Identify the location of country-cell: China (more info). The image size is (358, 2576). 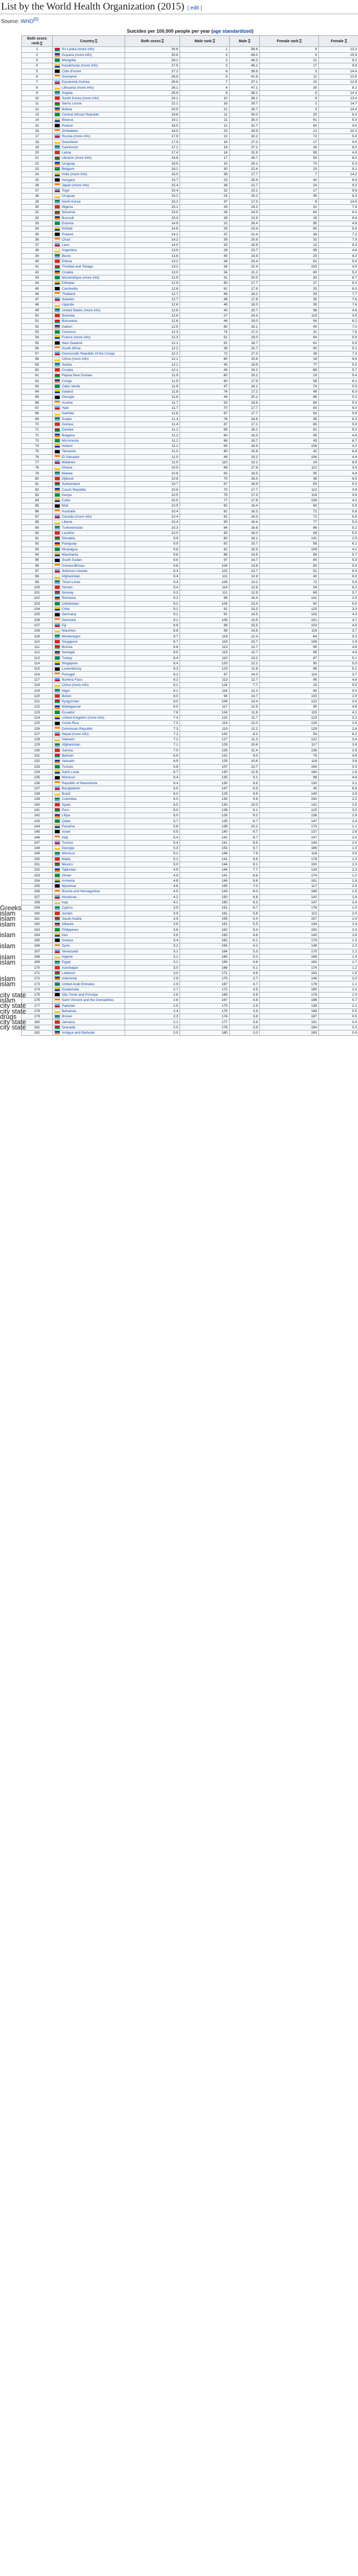
(88, 685).